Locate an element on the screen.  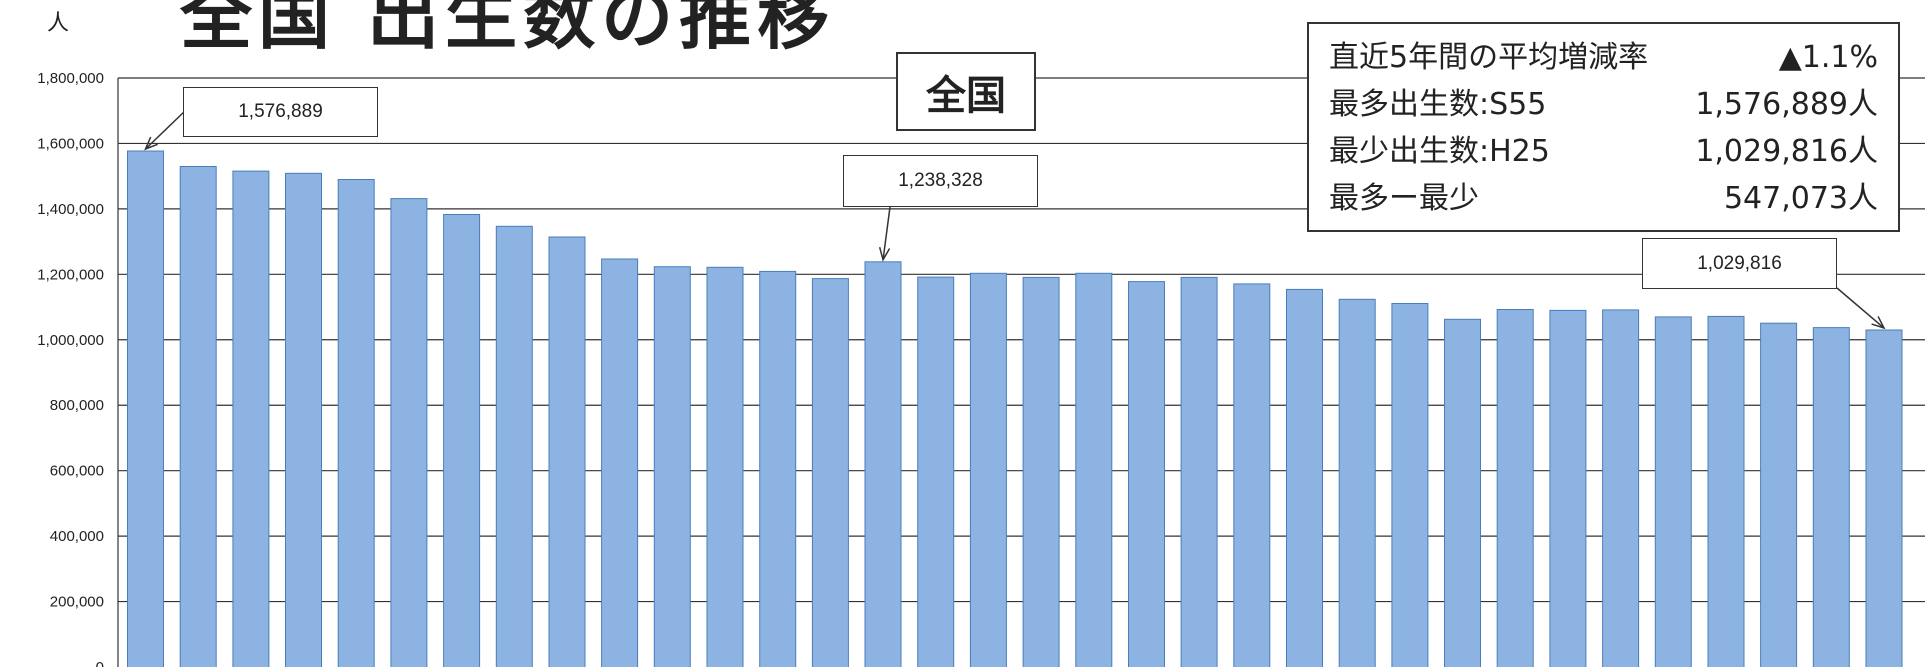
stat-row-avg-change: 直近5年間の平均増減率 ▲1.1% is located at coordinates (1603, 57).